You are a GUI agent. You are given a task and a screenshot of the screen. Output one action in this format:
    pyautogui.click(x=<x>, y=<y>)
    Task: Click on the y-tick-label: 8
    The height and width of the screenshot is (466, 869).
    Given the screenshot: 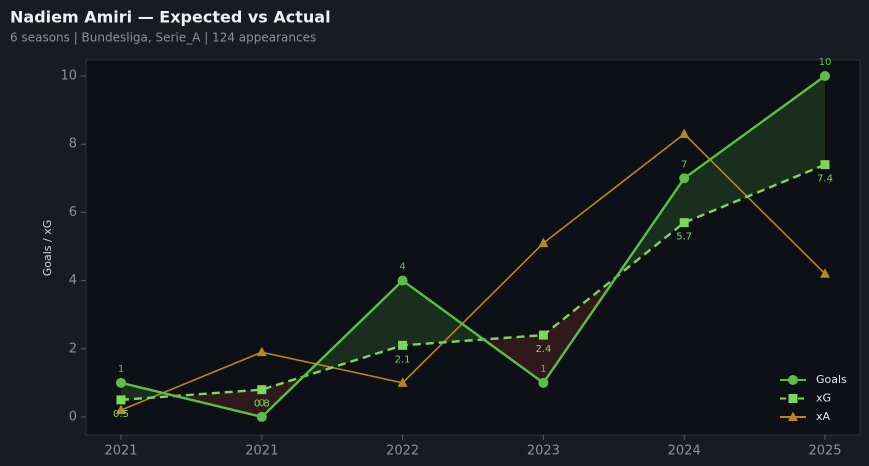 What is the action you would take?
    pyautogui.click(x=73, y=144)
    